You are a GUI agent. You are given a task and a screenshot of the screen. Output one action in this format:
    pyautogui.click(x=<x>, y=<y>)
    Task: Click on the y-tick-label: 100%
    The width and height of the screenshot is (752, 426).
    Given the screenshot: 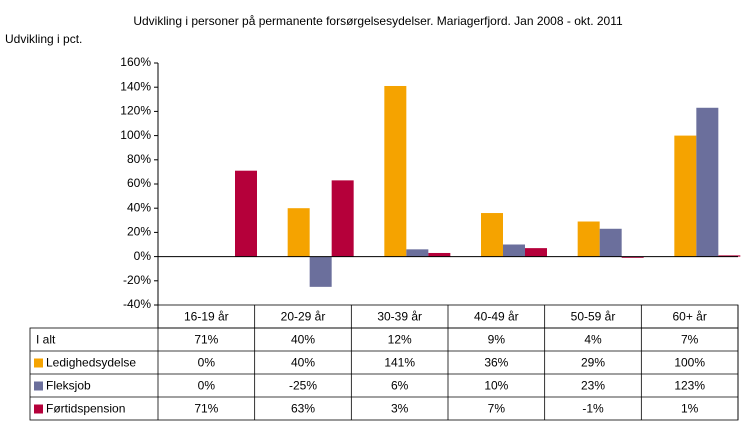 What is the action you would take?
    pyautogui.click(x=135, y=135)
    